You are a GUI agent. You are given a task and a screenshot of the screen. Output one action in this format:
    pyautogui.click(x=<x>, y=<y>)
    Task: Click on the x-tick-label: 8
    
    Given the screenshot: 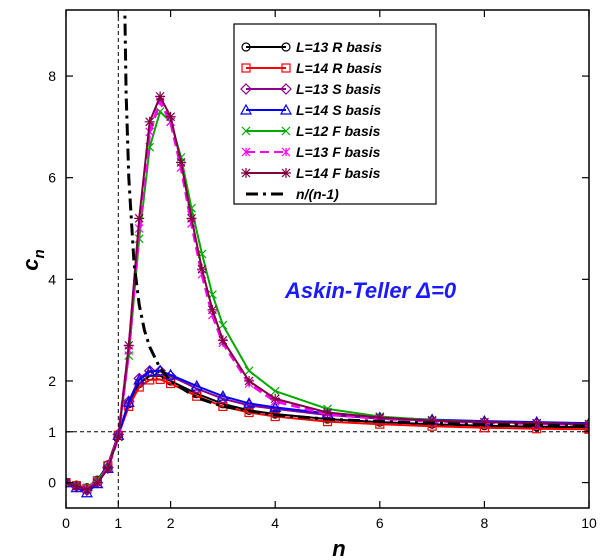 What is the action you would take?
    pyautogui.click(x=485, y=523)
    